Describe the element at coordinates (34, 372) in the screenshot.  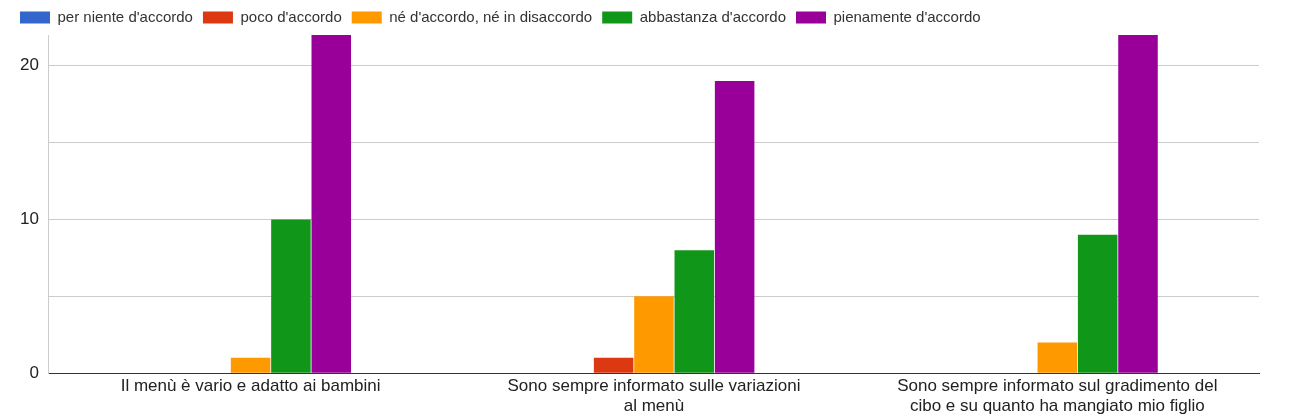
I see `y-tick-label: 0` at that location.